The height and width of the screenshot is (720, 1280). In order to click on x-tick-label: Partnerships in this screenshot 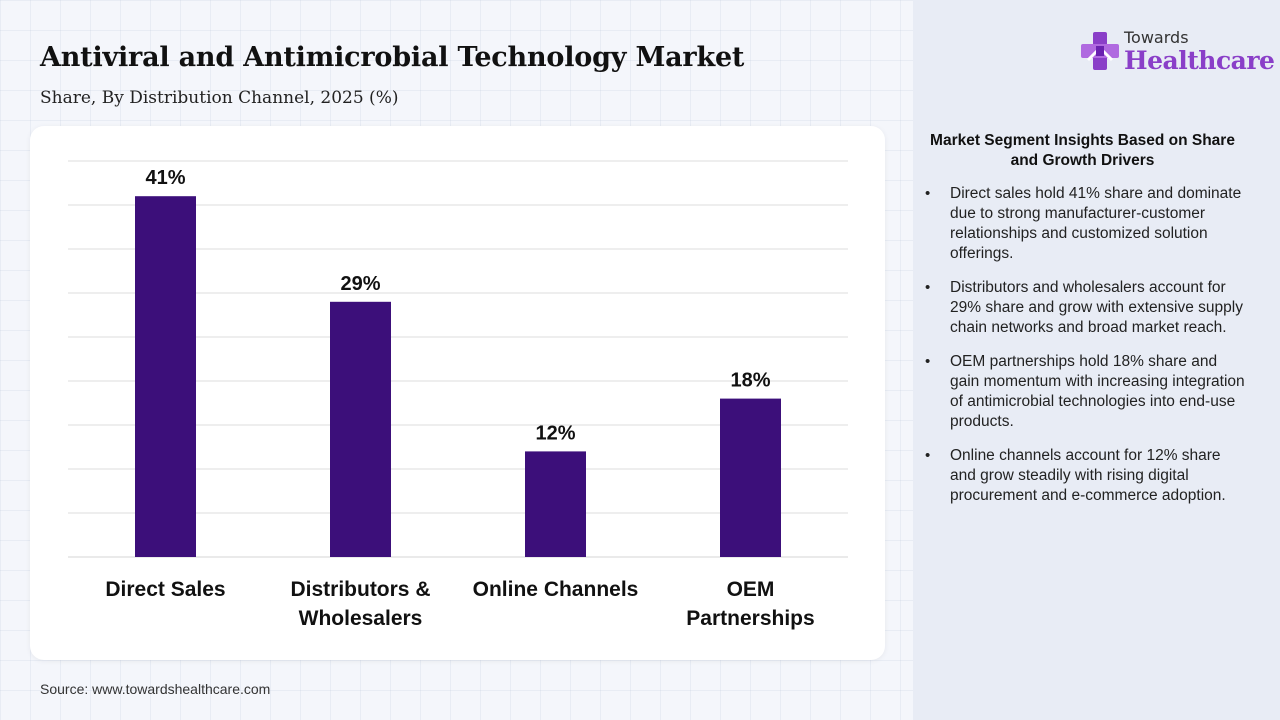, I will do `click(750, 618)`.